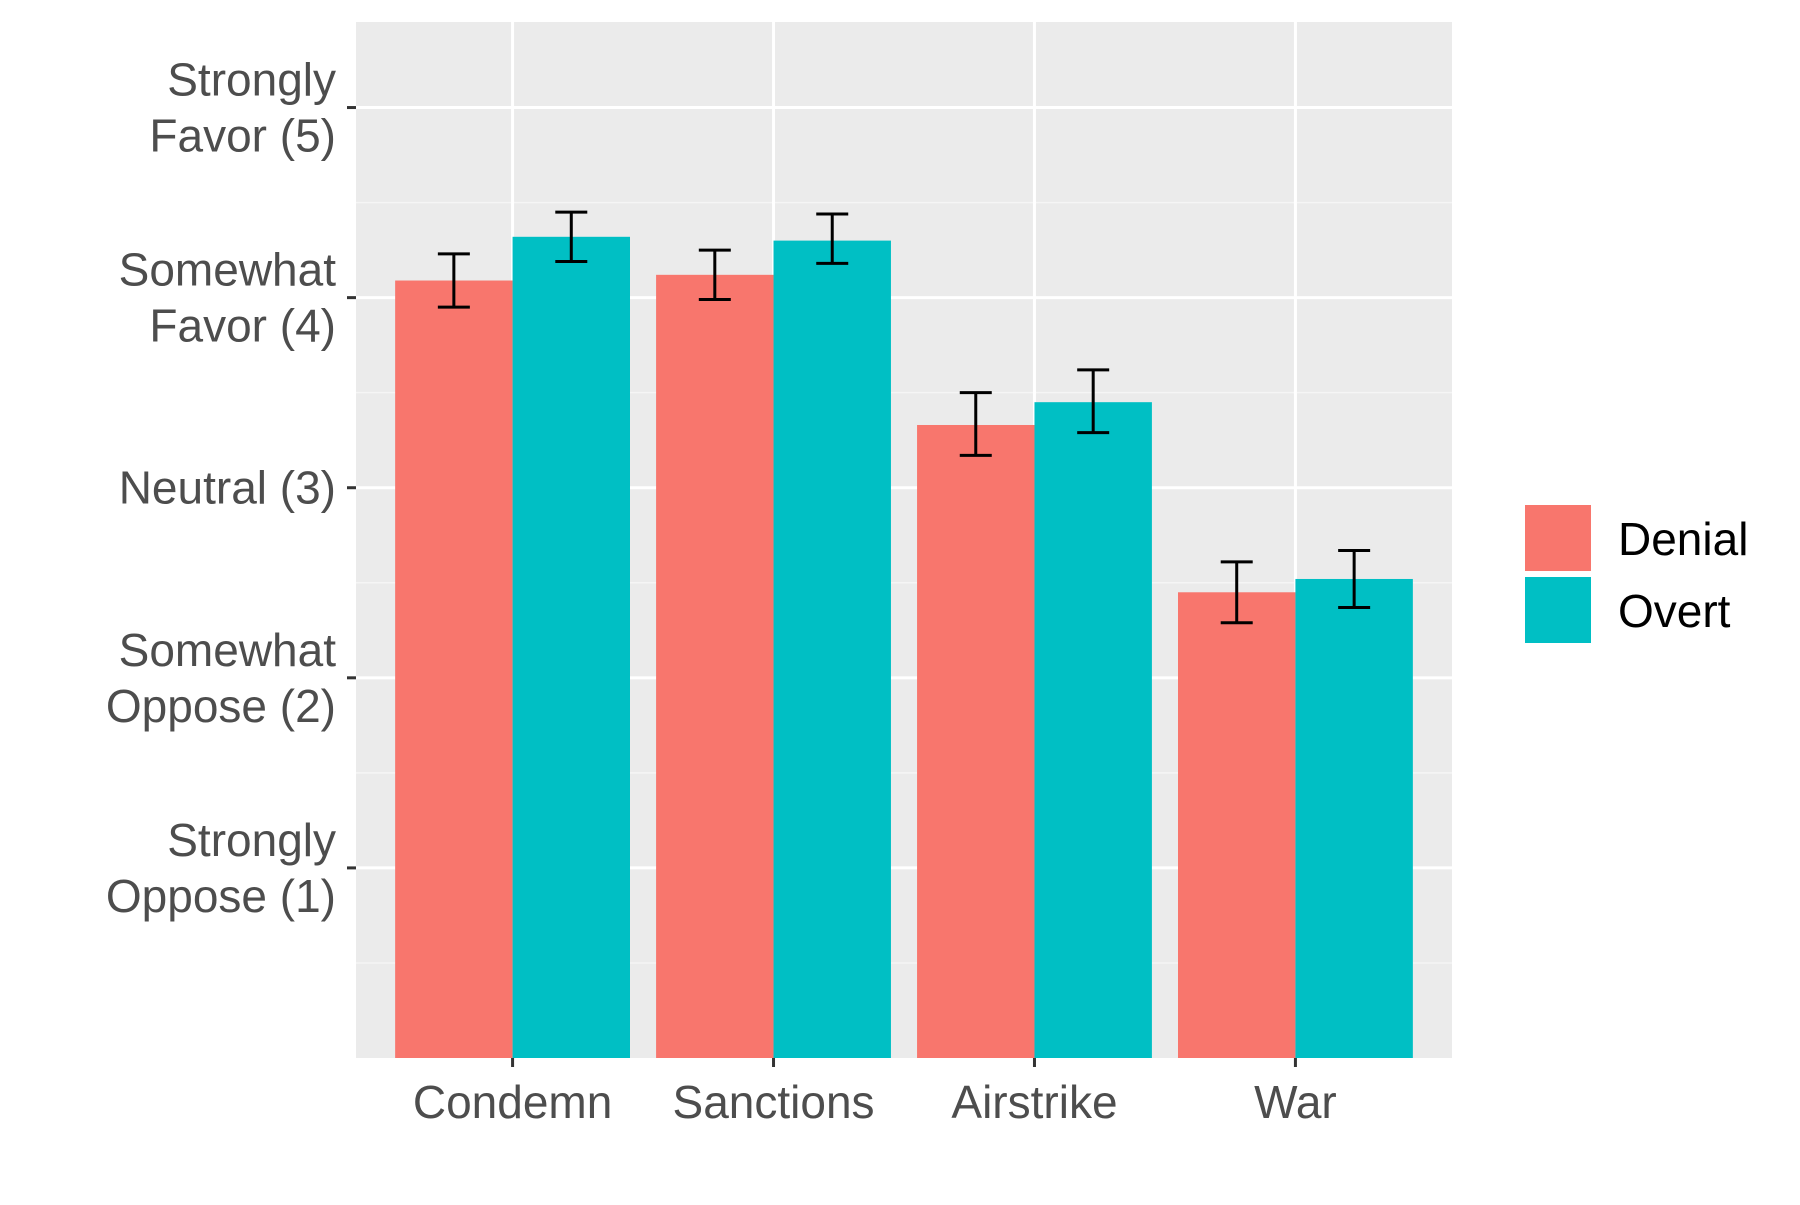 The width and height of the screenshot is (1800, 1205). What do you see at coordinates (774, 1102) in the screenshot?
I see `x-tick-label: Sanctions` at bounding box center [774, 1102].